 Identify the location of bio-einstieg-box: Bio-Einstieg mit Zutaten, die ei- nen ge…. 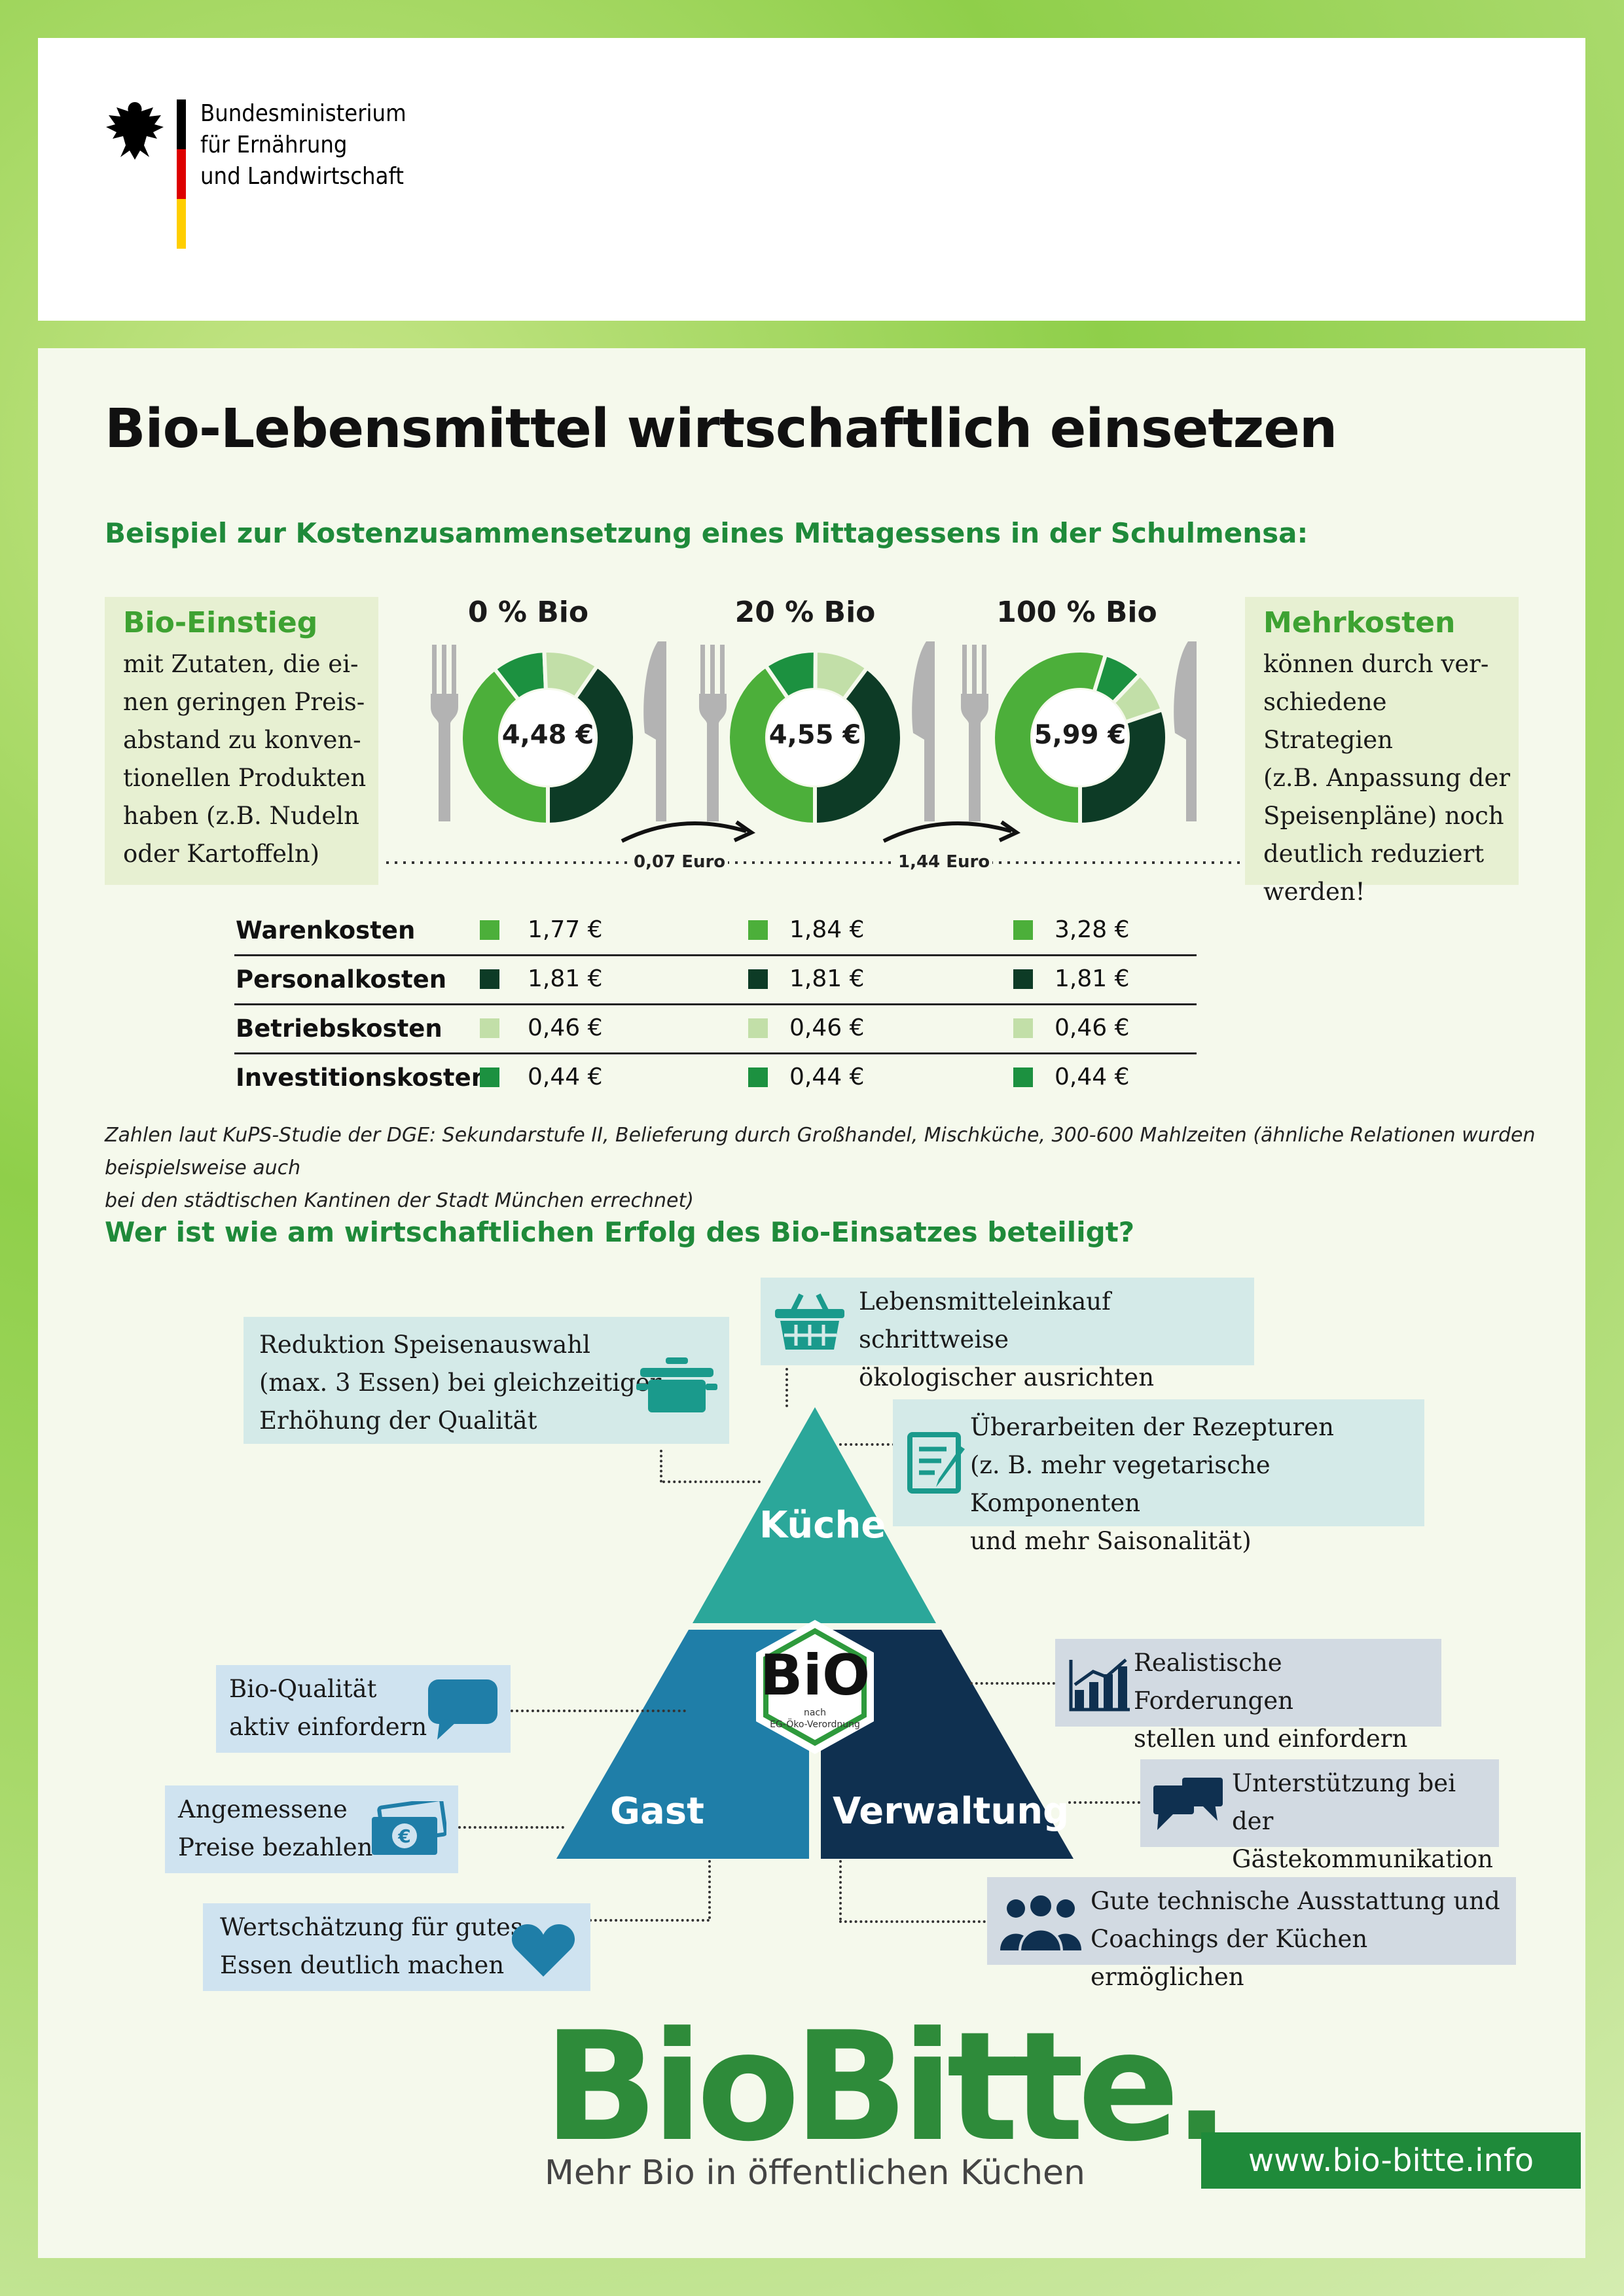
(241, 741).